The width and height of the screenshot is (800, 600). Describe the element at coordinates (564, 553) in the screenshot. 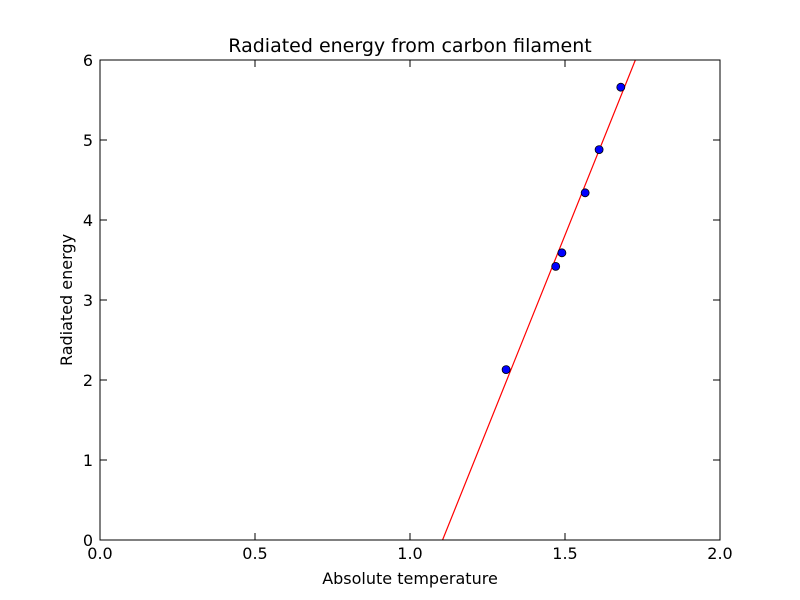

I see `x-tick-label: 1.5` at that location.